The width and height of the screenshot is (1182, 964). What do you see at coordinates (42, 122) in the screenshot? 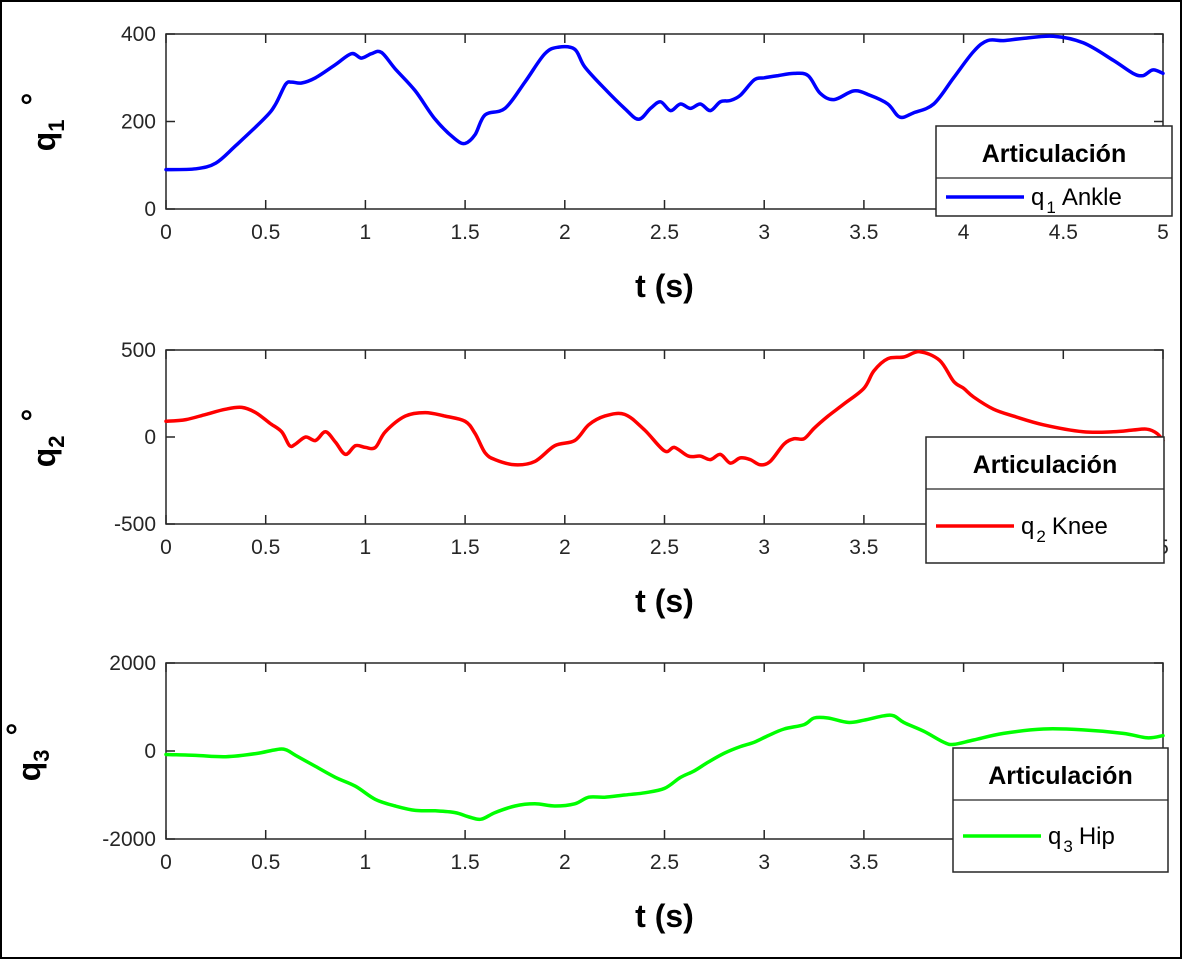
I see `y-axis-label: q1 °` at bounding box center [42, 122].